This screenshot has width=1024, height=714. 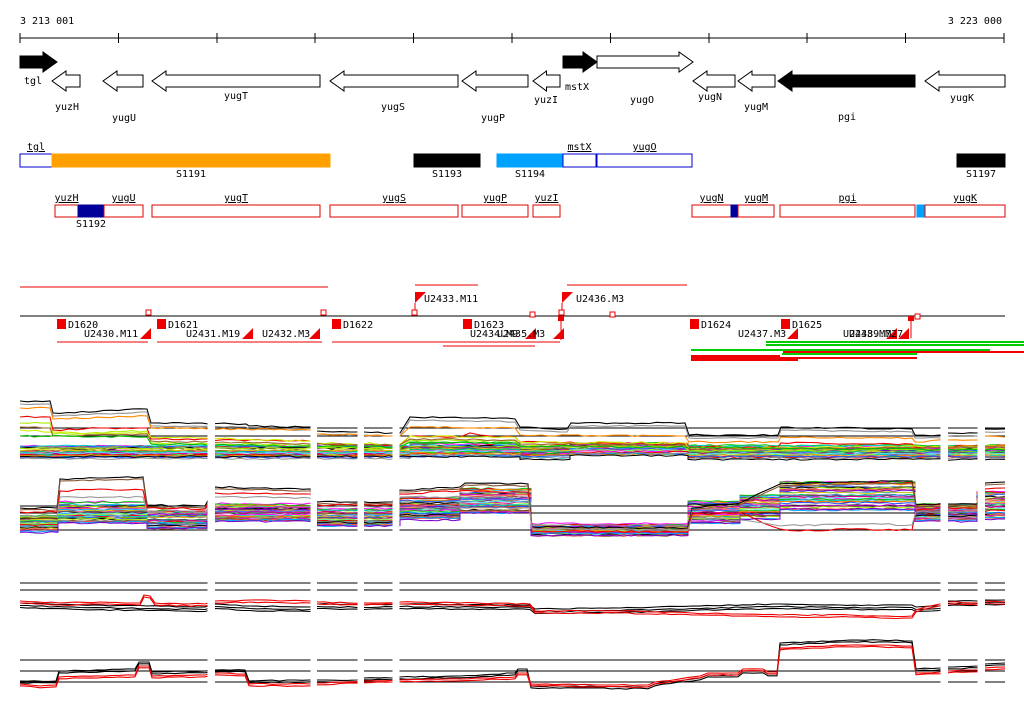 What do you see at coordinates (66, 81) in the screenshot?
I see `gene-arrow-yuzH` at bounding box center [66, 81].